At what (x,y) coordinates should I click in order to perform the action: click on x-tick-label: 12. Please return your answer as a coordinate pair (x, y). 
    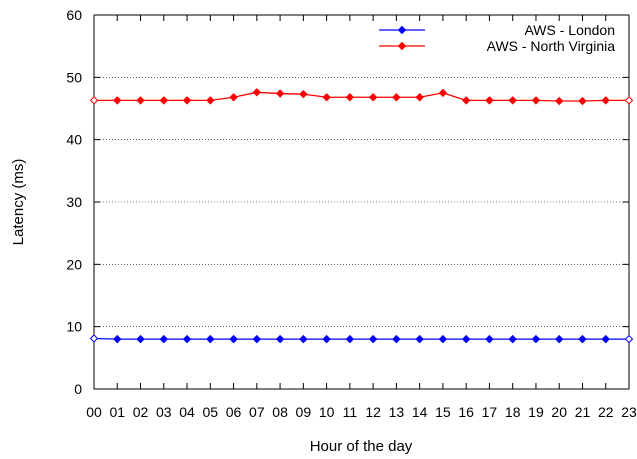
    Looking at the image, I should click on (373, 412).